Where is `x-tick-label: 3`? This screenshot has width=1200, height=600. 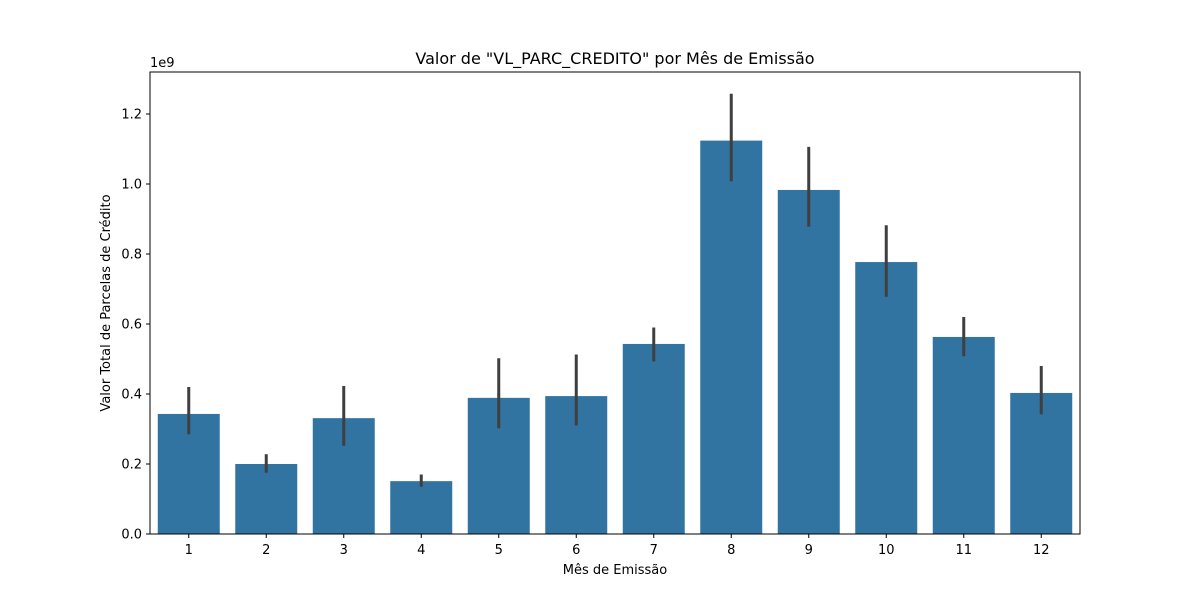 x-tick-label: 3 is located at coordinates (344, 550).